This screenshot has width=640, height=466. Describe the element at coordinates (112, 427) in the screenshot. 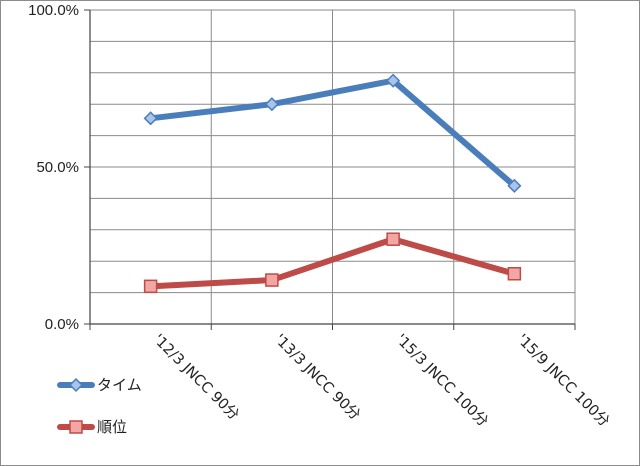

I see `legend-label-rank: 順位` at that location.